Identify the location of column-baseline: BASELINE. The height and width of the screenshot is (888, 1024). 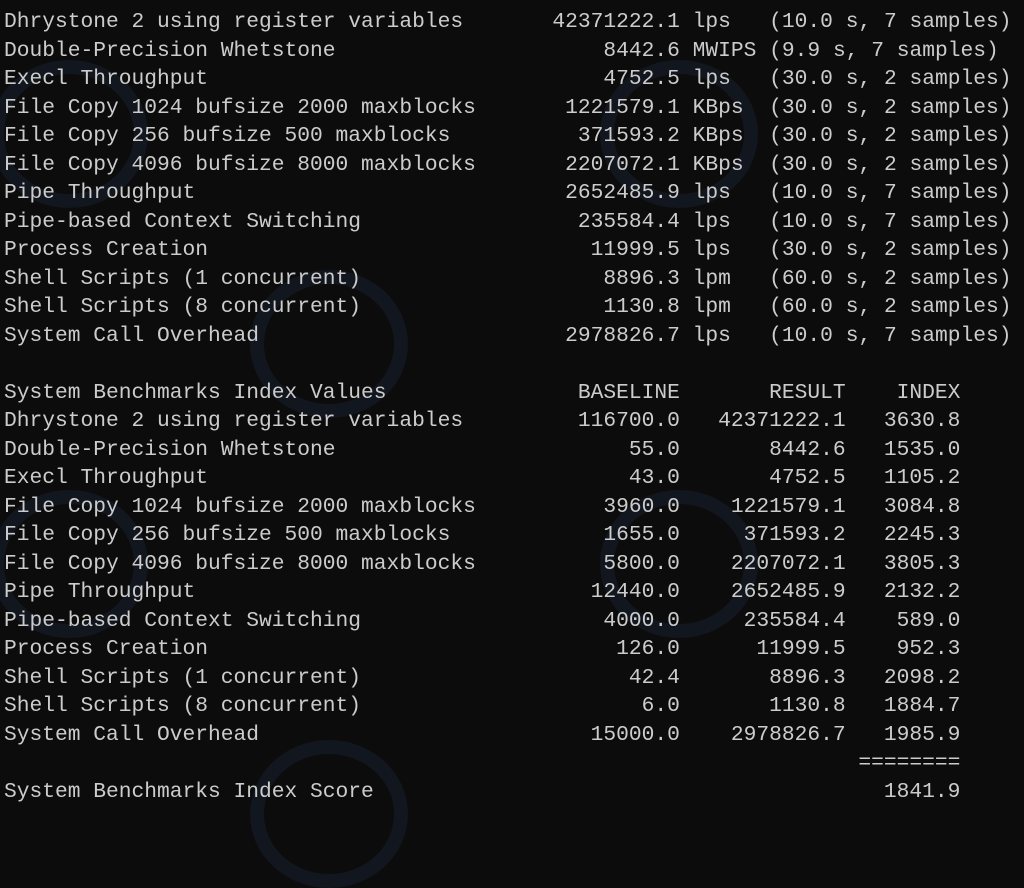
(597, 392).